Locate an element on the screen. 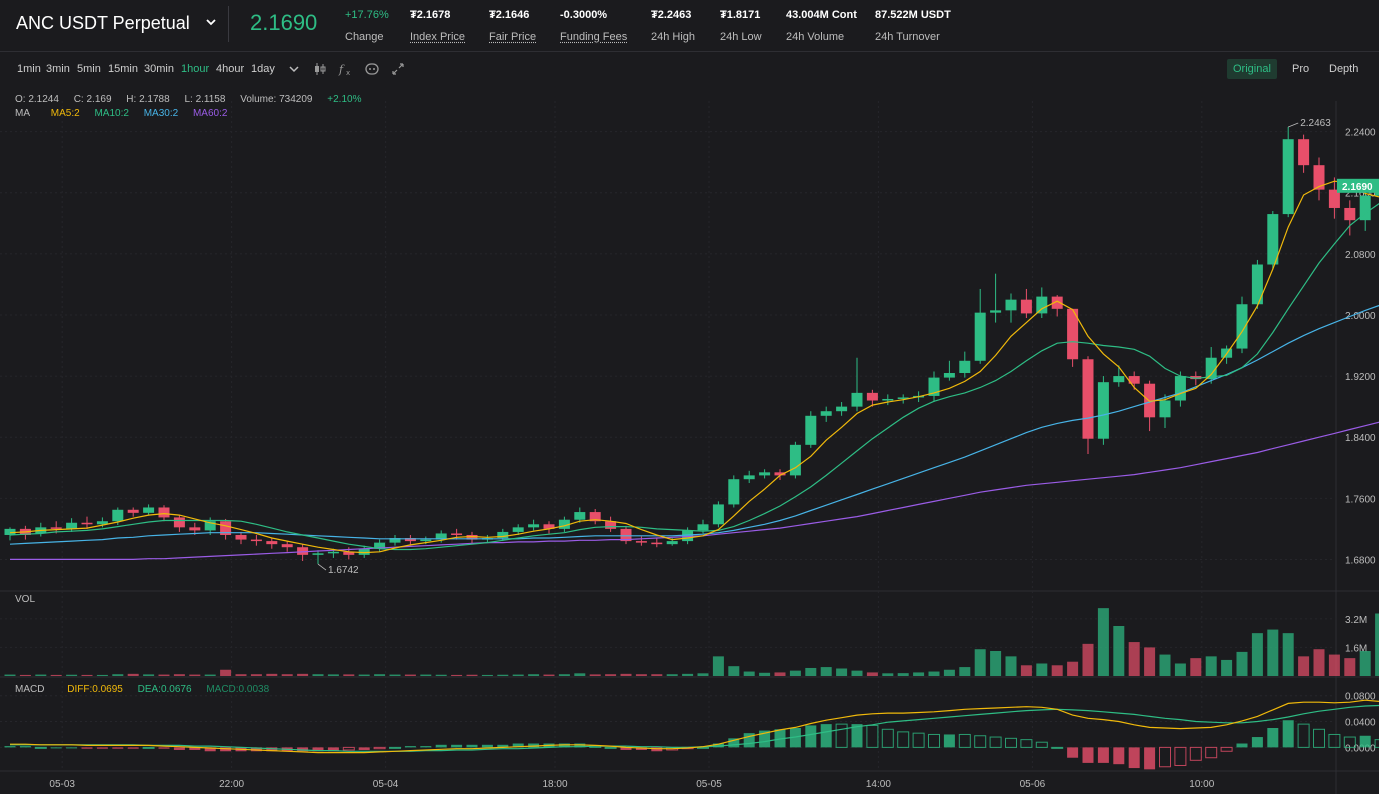 The height and width of the screenshot is (794, 1379). candlestick-type-icon is located at coordinates (320, 69).